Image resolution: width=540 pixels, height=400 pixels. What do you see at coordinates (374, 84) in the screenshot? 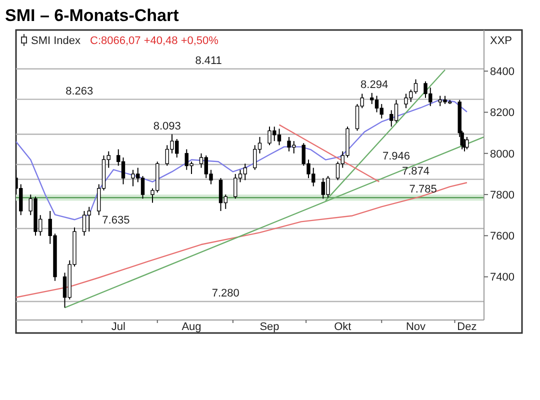
I see `annotation: 8.294` at bounding box center [374, 84].